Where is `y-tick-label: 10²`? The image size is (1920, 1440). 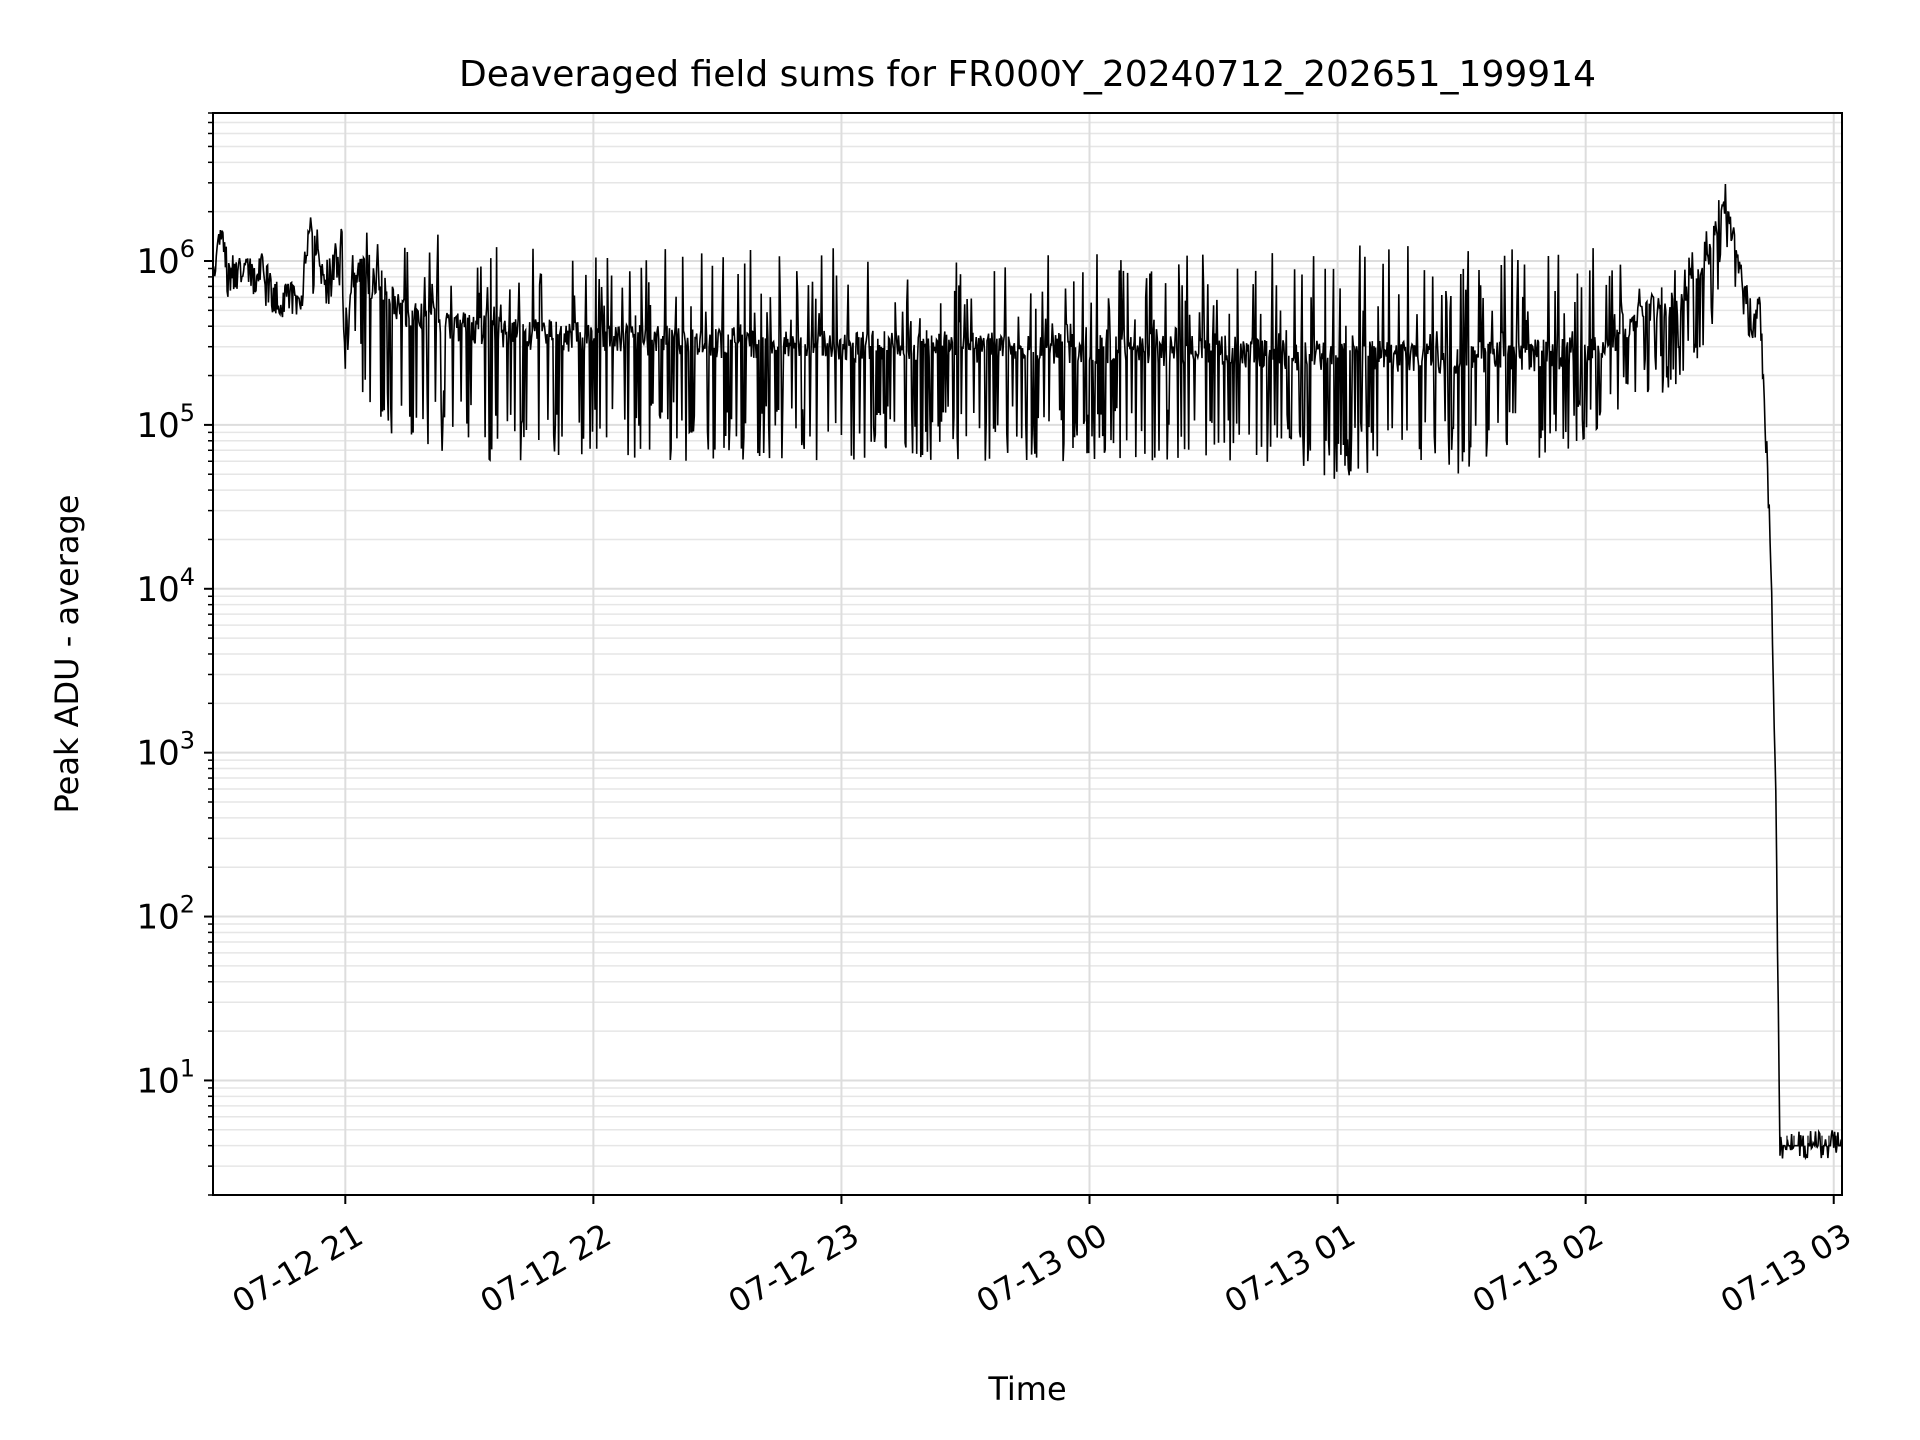 y-tick-label: 10² is located at coordinates (165, 914).